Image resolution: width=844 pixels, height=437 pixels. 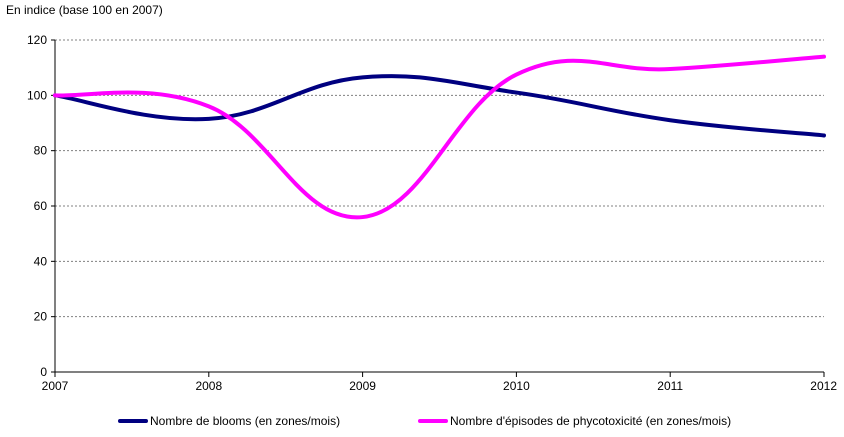 I want to click on x-tick-label: 2012, so click(x=823, y=386).